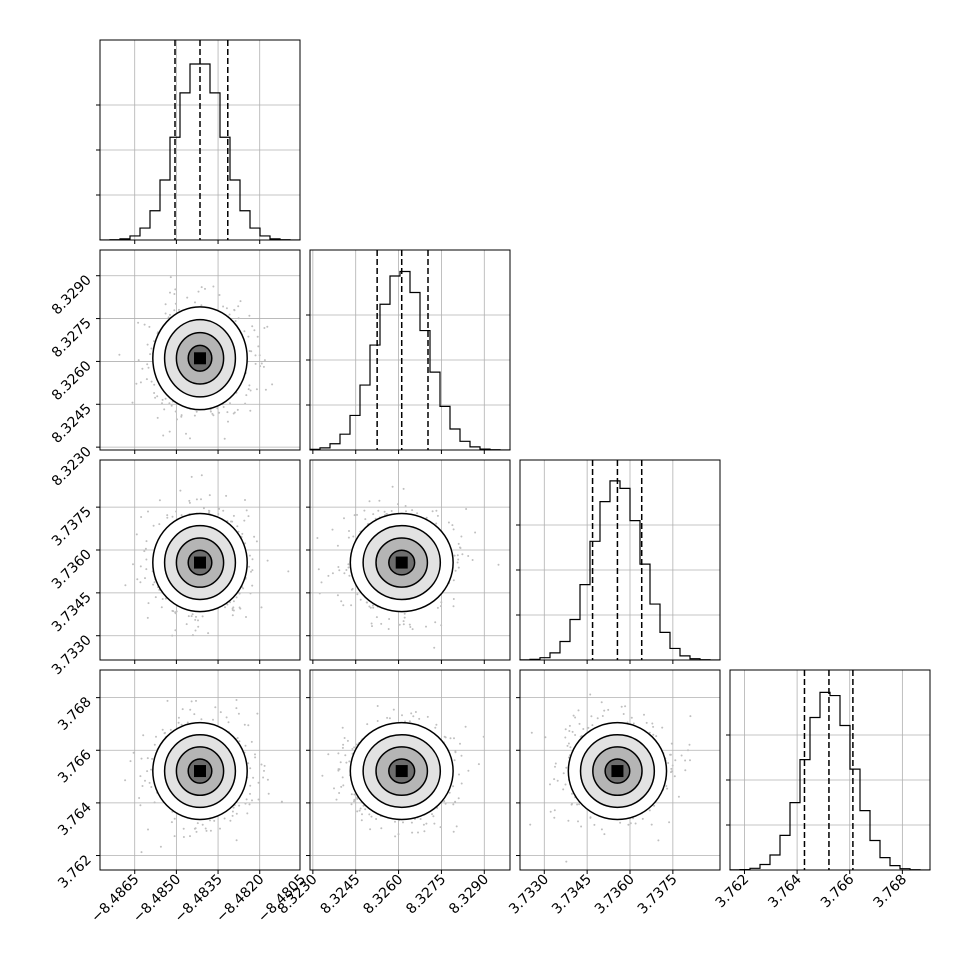 This screenshot has height=970, width=970. Describe the element at coordinates (200, 358) in the screenshot. I see `density-peak` at that location.